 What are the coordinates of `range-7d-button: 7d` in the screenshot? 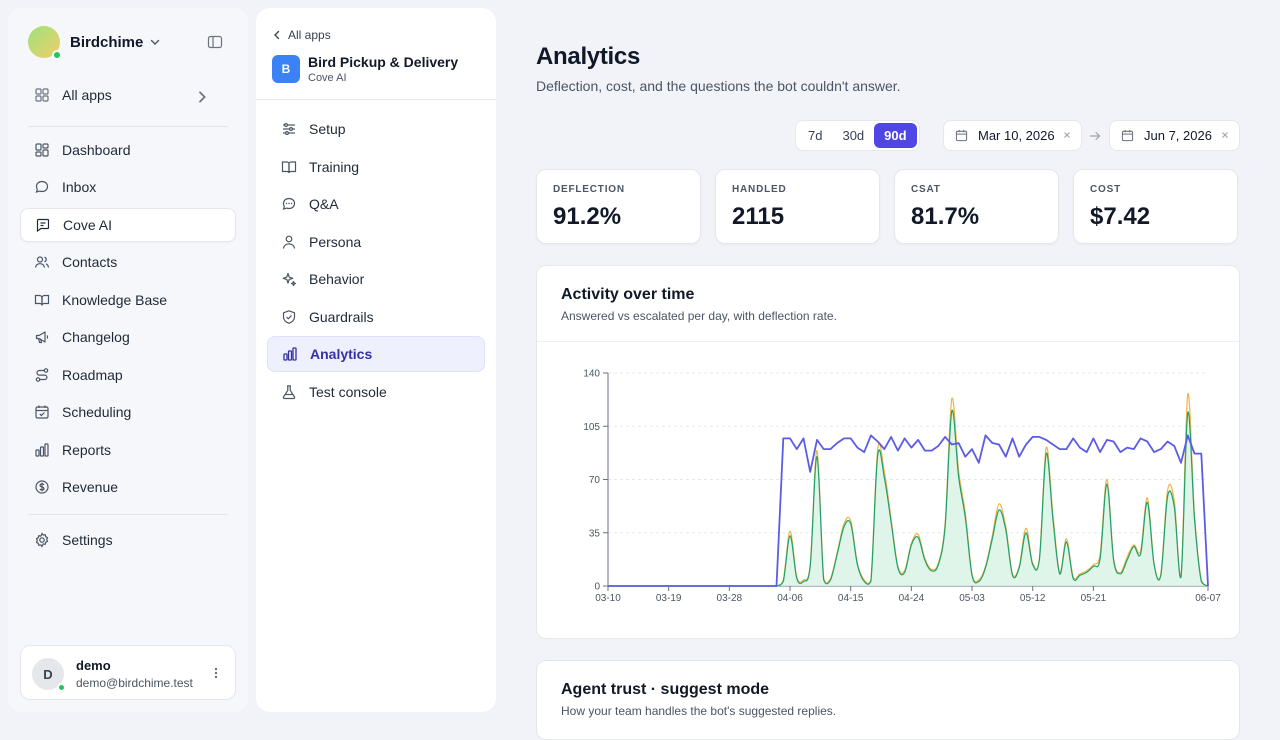 It's located at (815, 135).